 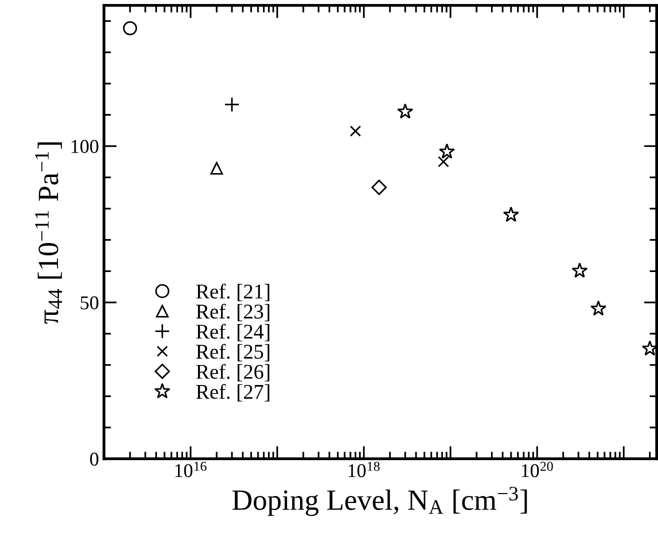 What do you see at coordinates (233, 333) in the screenshot?
I see `legend-label: Ref. [24]` at bounding box center [233, 333].